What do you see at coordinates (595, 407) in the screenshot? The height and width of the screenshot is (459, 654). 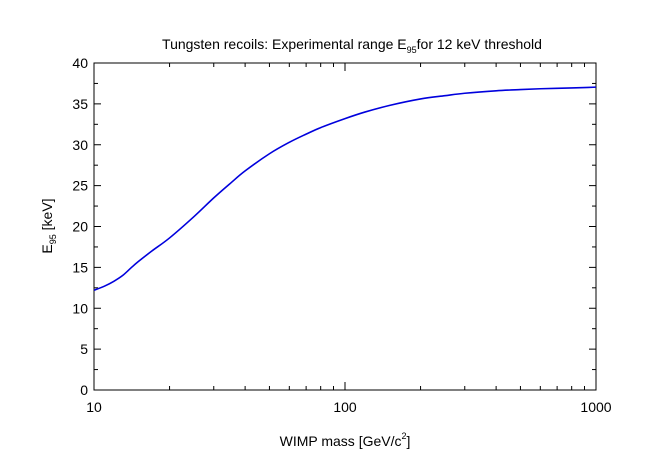 I see `x-tick-label: 1000` at bounding box center [595, 407].